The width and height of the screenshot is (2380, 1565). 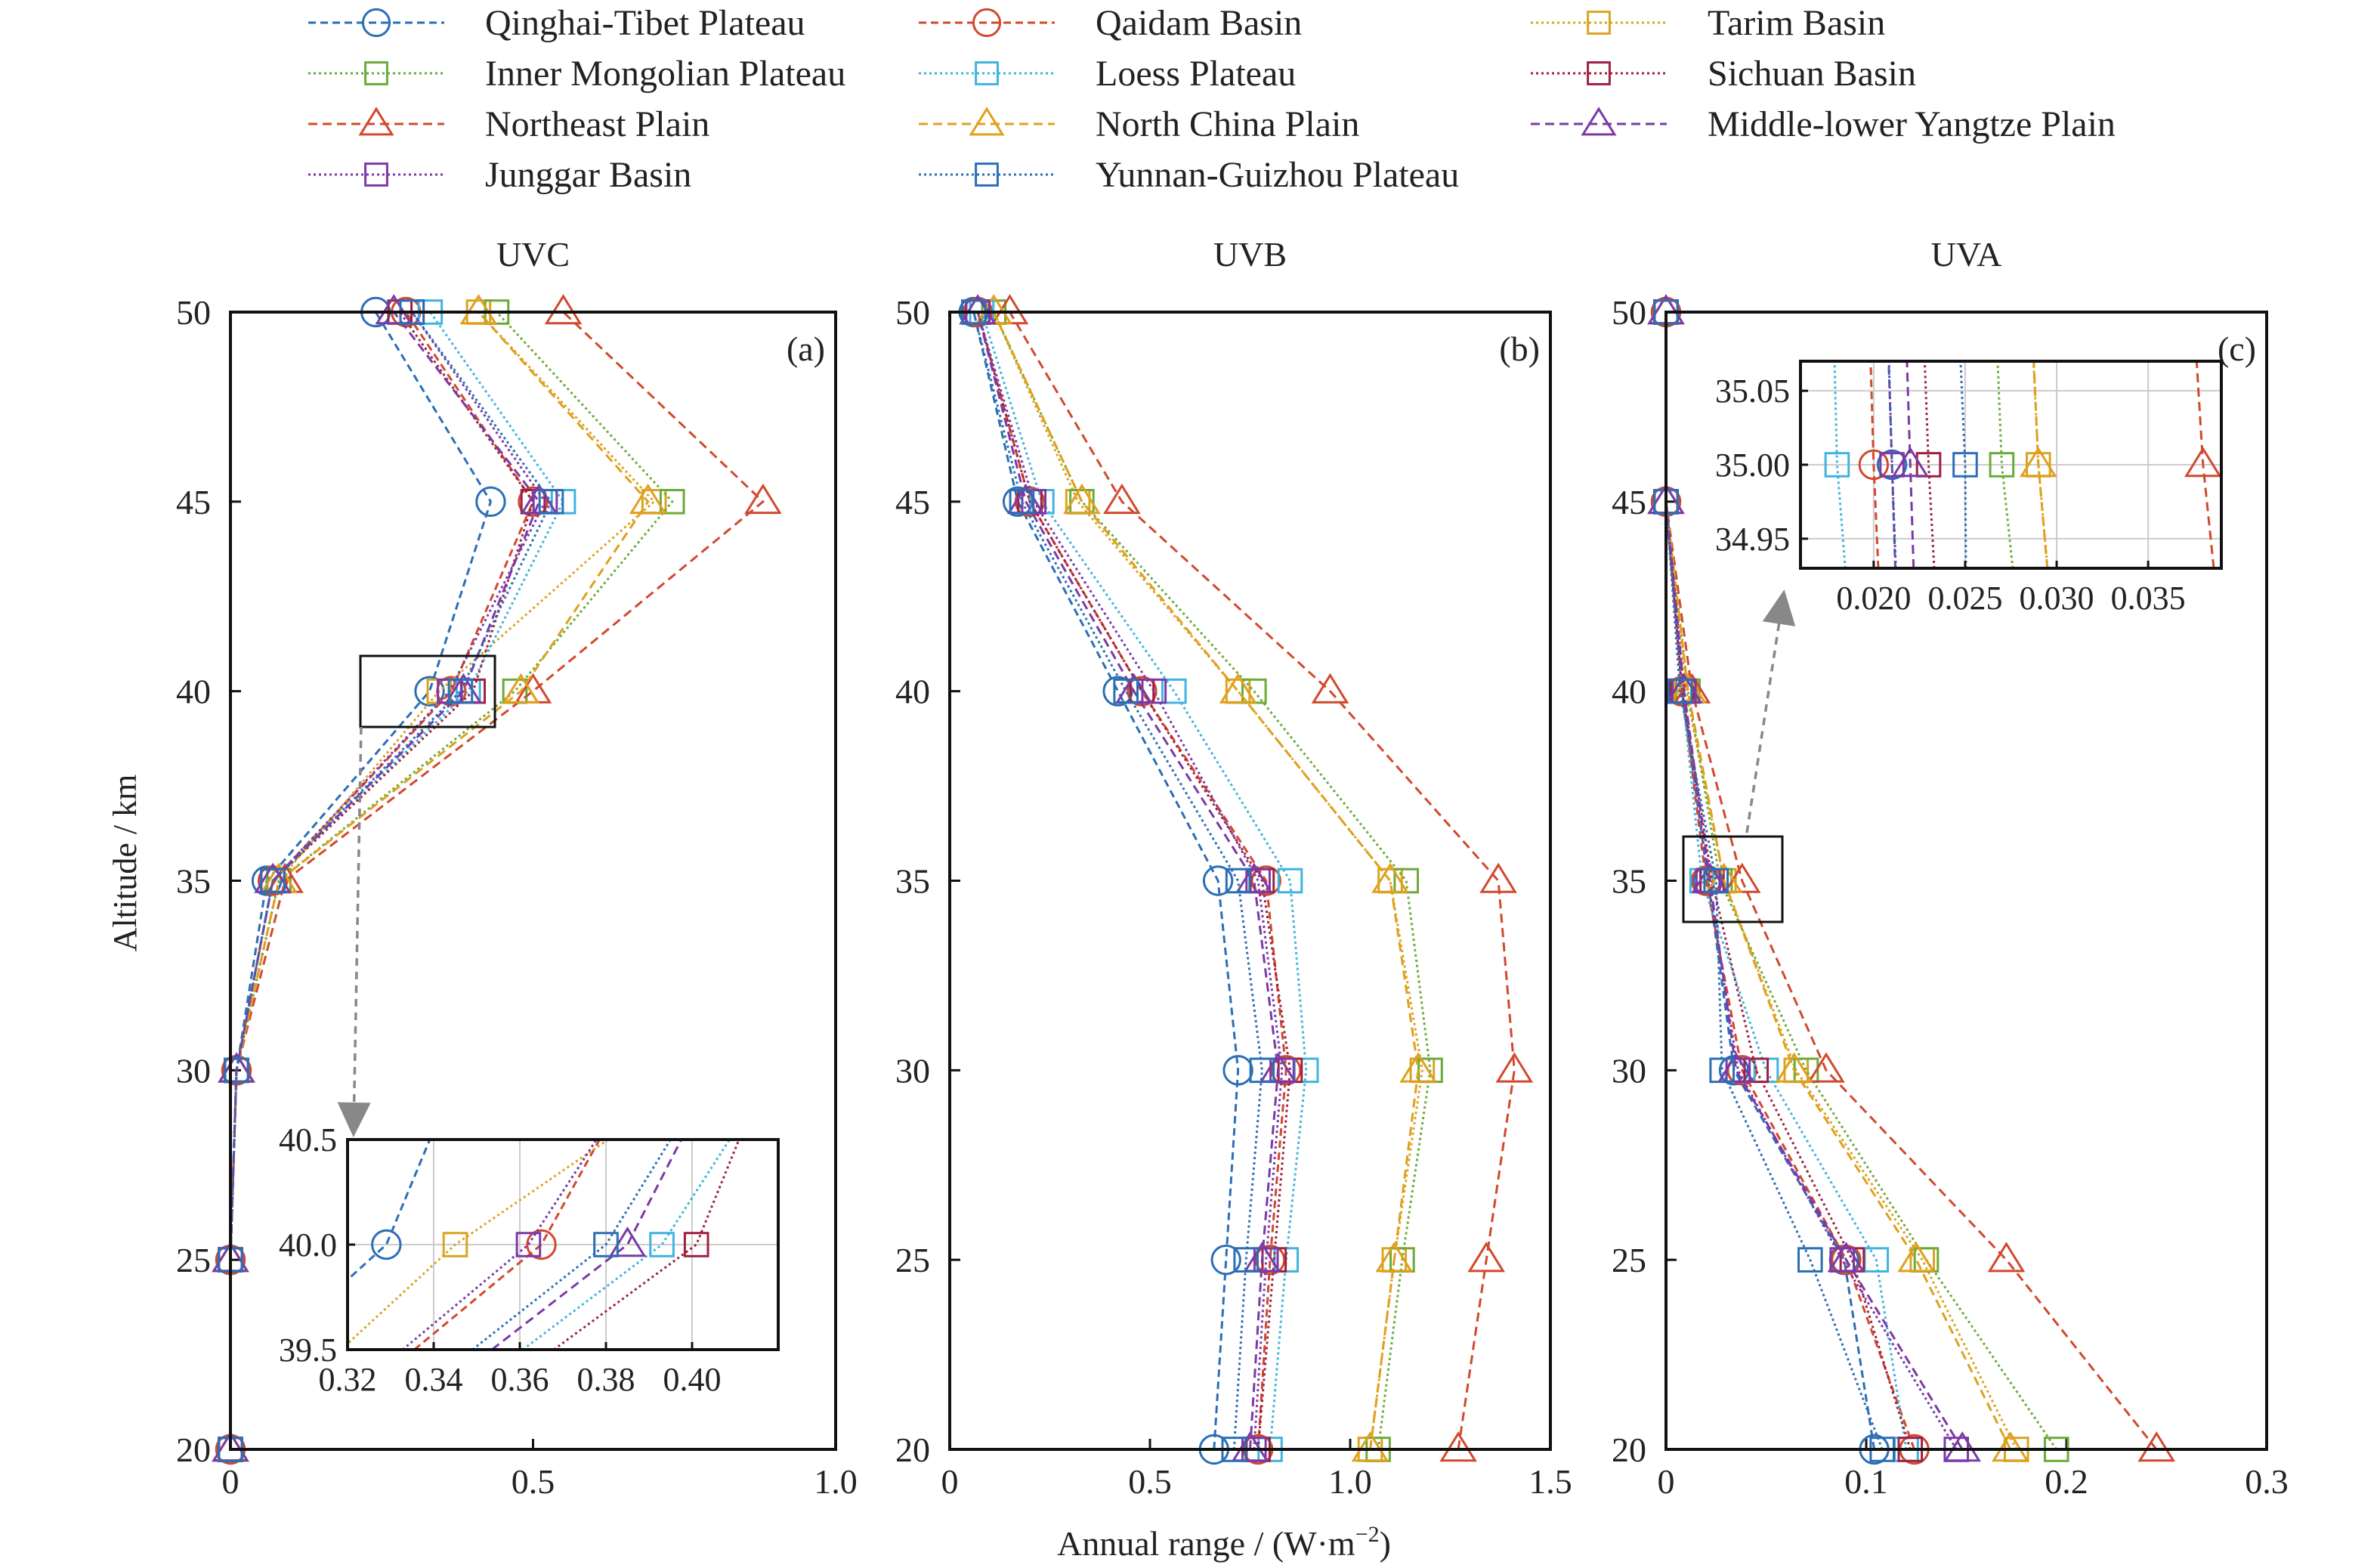 I want to click on legend-entry: Middle-lower Yangtze Plain, so click(x=1823, y=124).